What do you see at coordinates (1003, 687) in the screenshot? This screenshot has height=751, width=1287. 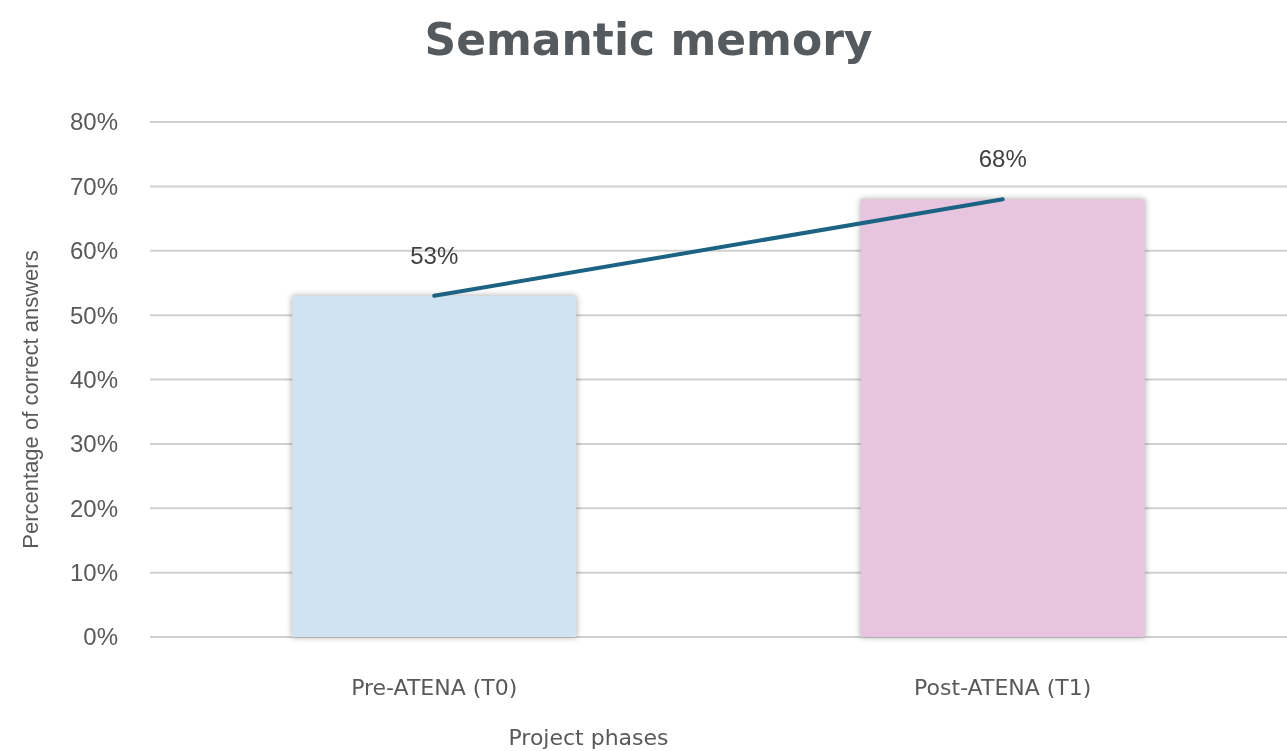 I see `x-tick-label: Post-ATENA (T1)` at bounding box center [1003, 687].